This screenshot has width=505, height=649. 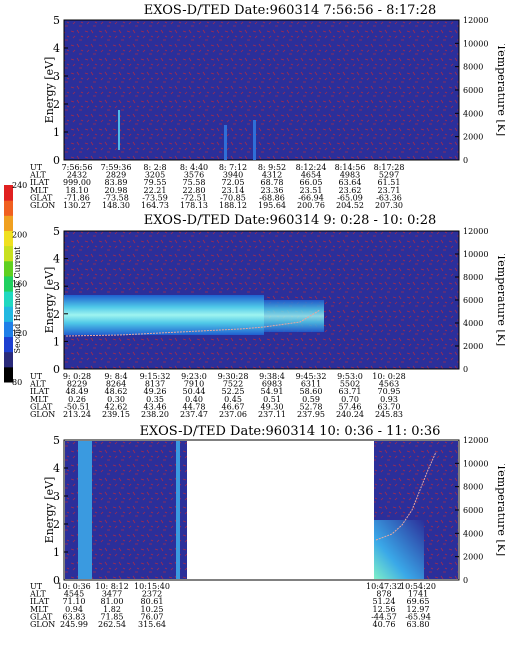 I want to click on colorbar-label: Second Harmonic Current, so click(x=17, y=300).